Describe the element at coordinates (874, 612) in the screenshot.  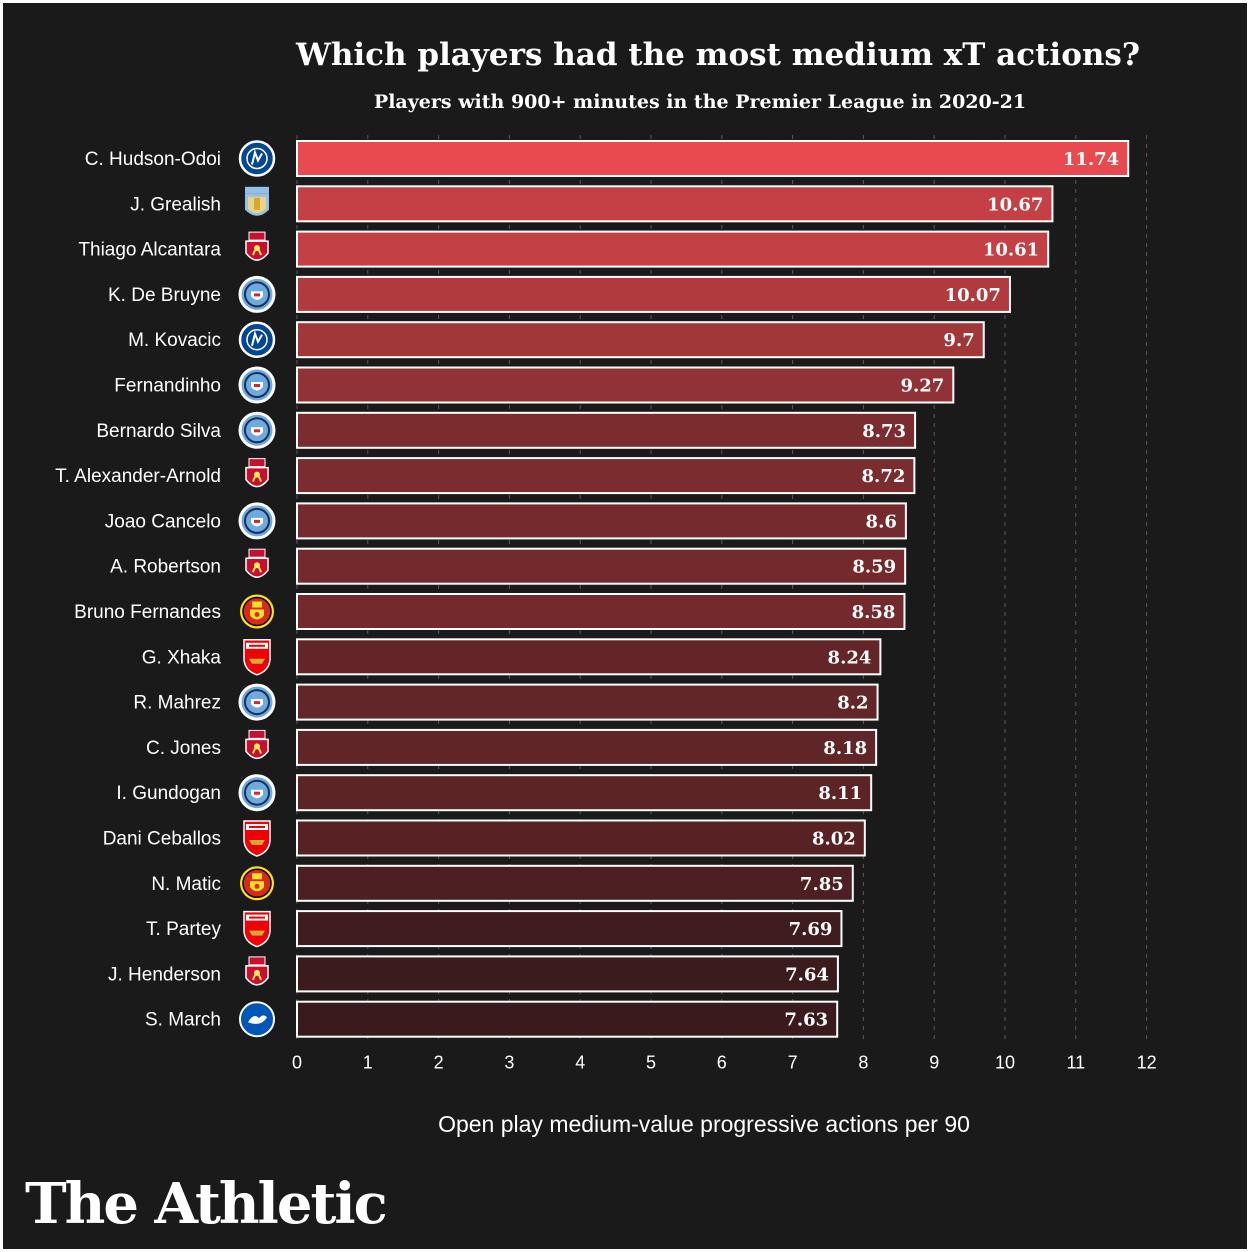
I see `bar-value-label: 8.58` at that location.